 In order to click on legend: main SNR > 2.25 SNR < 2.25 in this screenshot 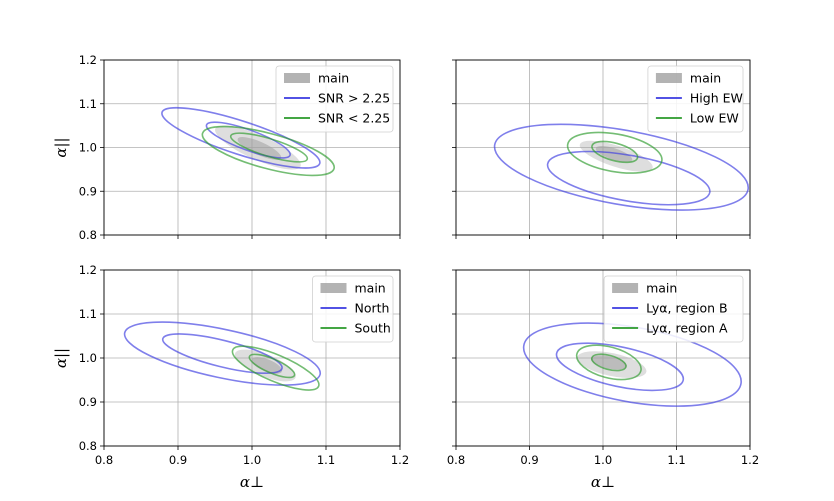, I will do `click(334, 99)`.